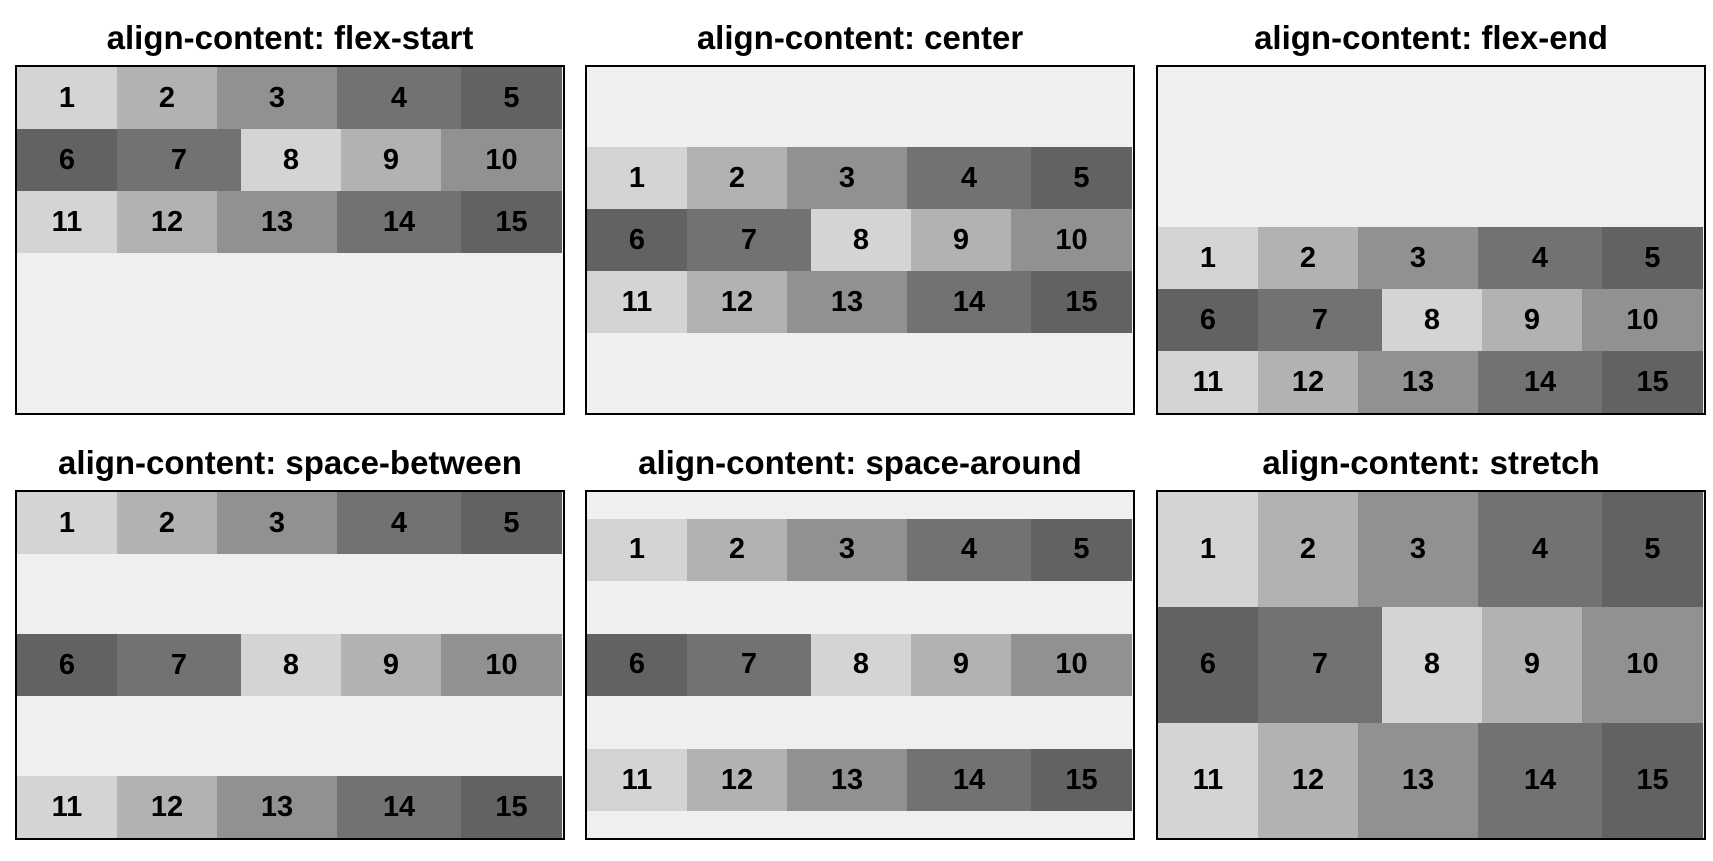  I want to click on panel-title: align-content: space-around, so click(860, 462).